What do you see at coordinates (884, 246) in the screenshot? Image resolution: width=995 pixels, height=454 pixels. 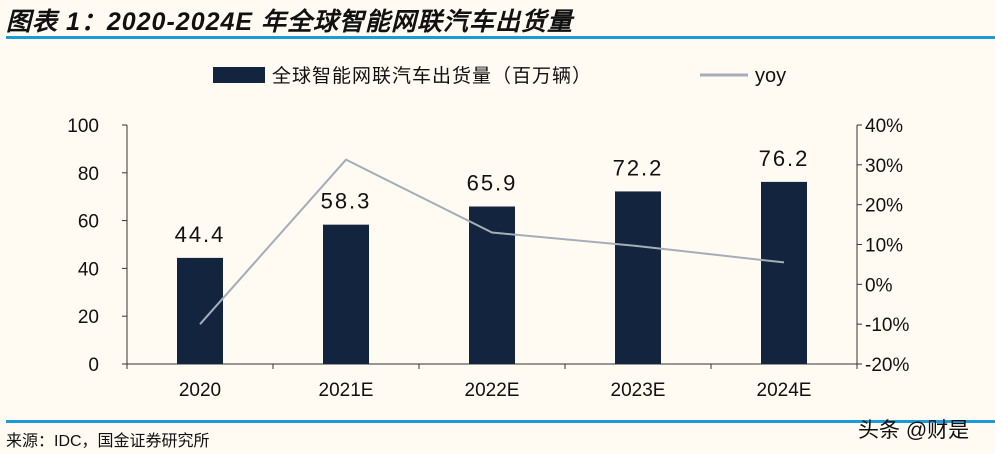 I see `y2-tick-label: 10%` at bounding box center [884, 246].